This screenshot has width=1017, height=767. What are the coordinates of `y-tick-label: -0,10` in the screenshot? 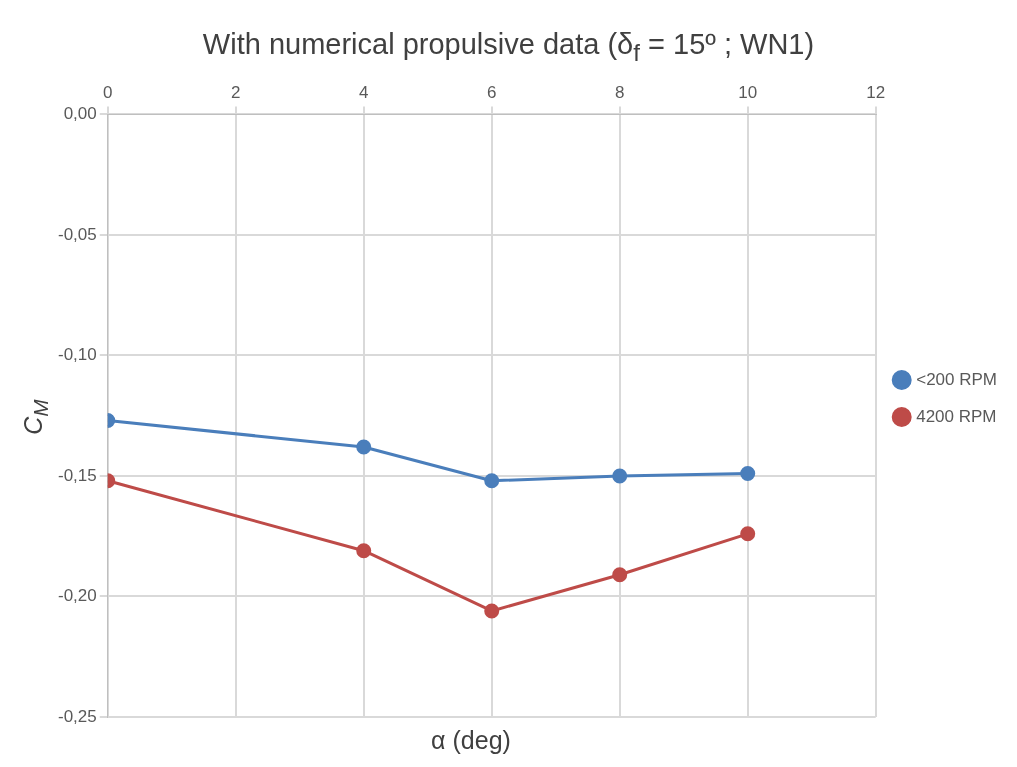 It's located at (77, 355).